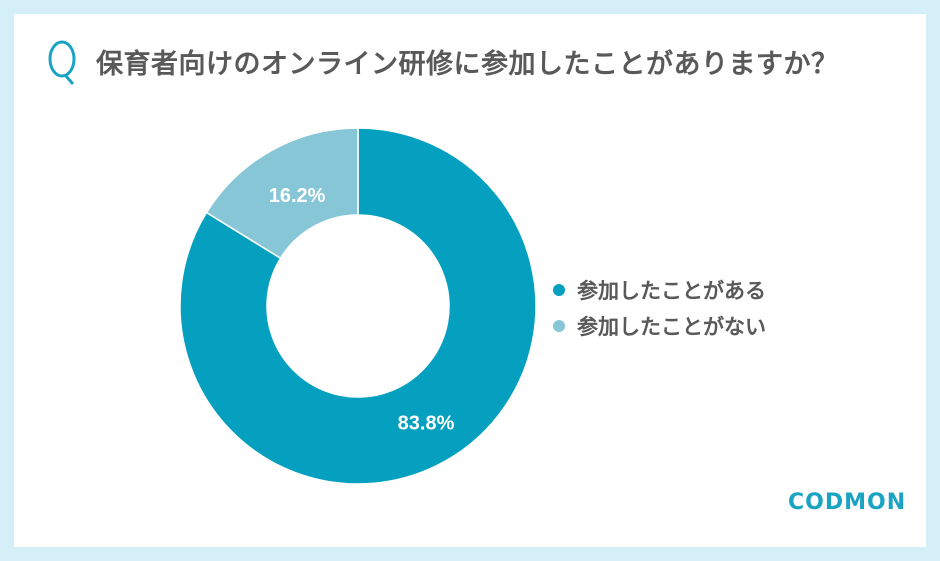 The image size is (940, 561). I want to click on legend-label: 参加したことがない, so click(671, 327).